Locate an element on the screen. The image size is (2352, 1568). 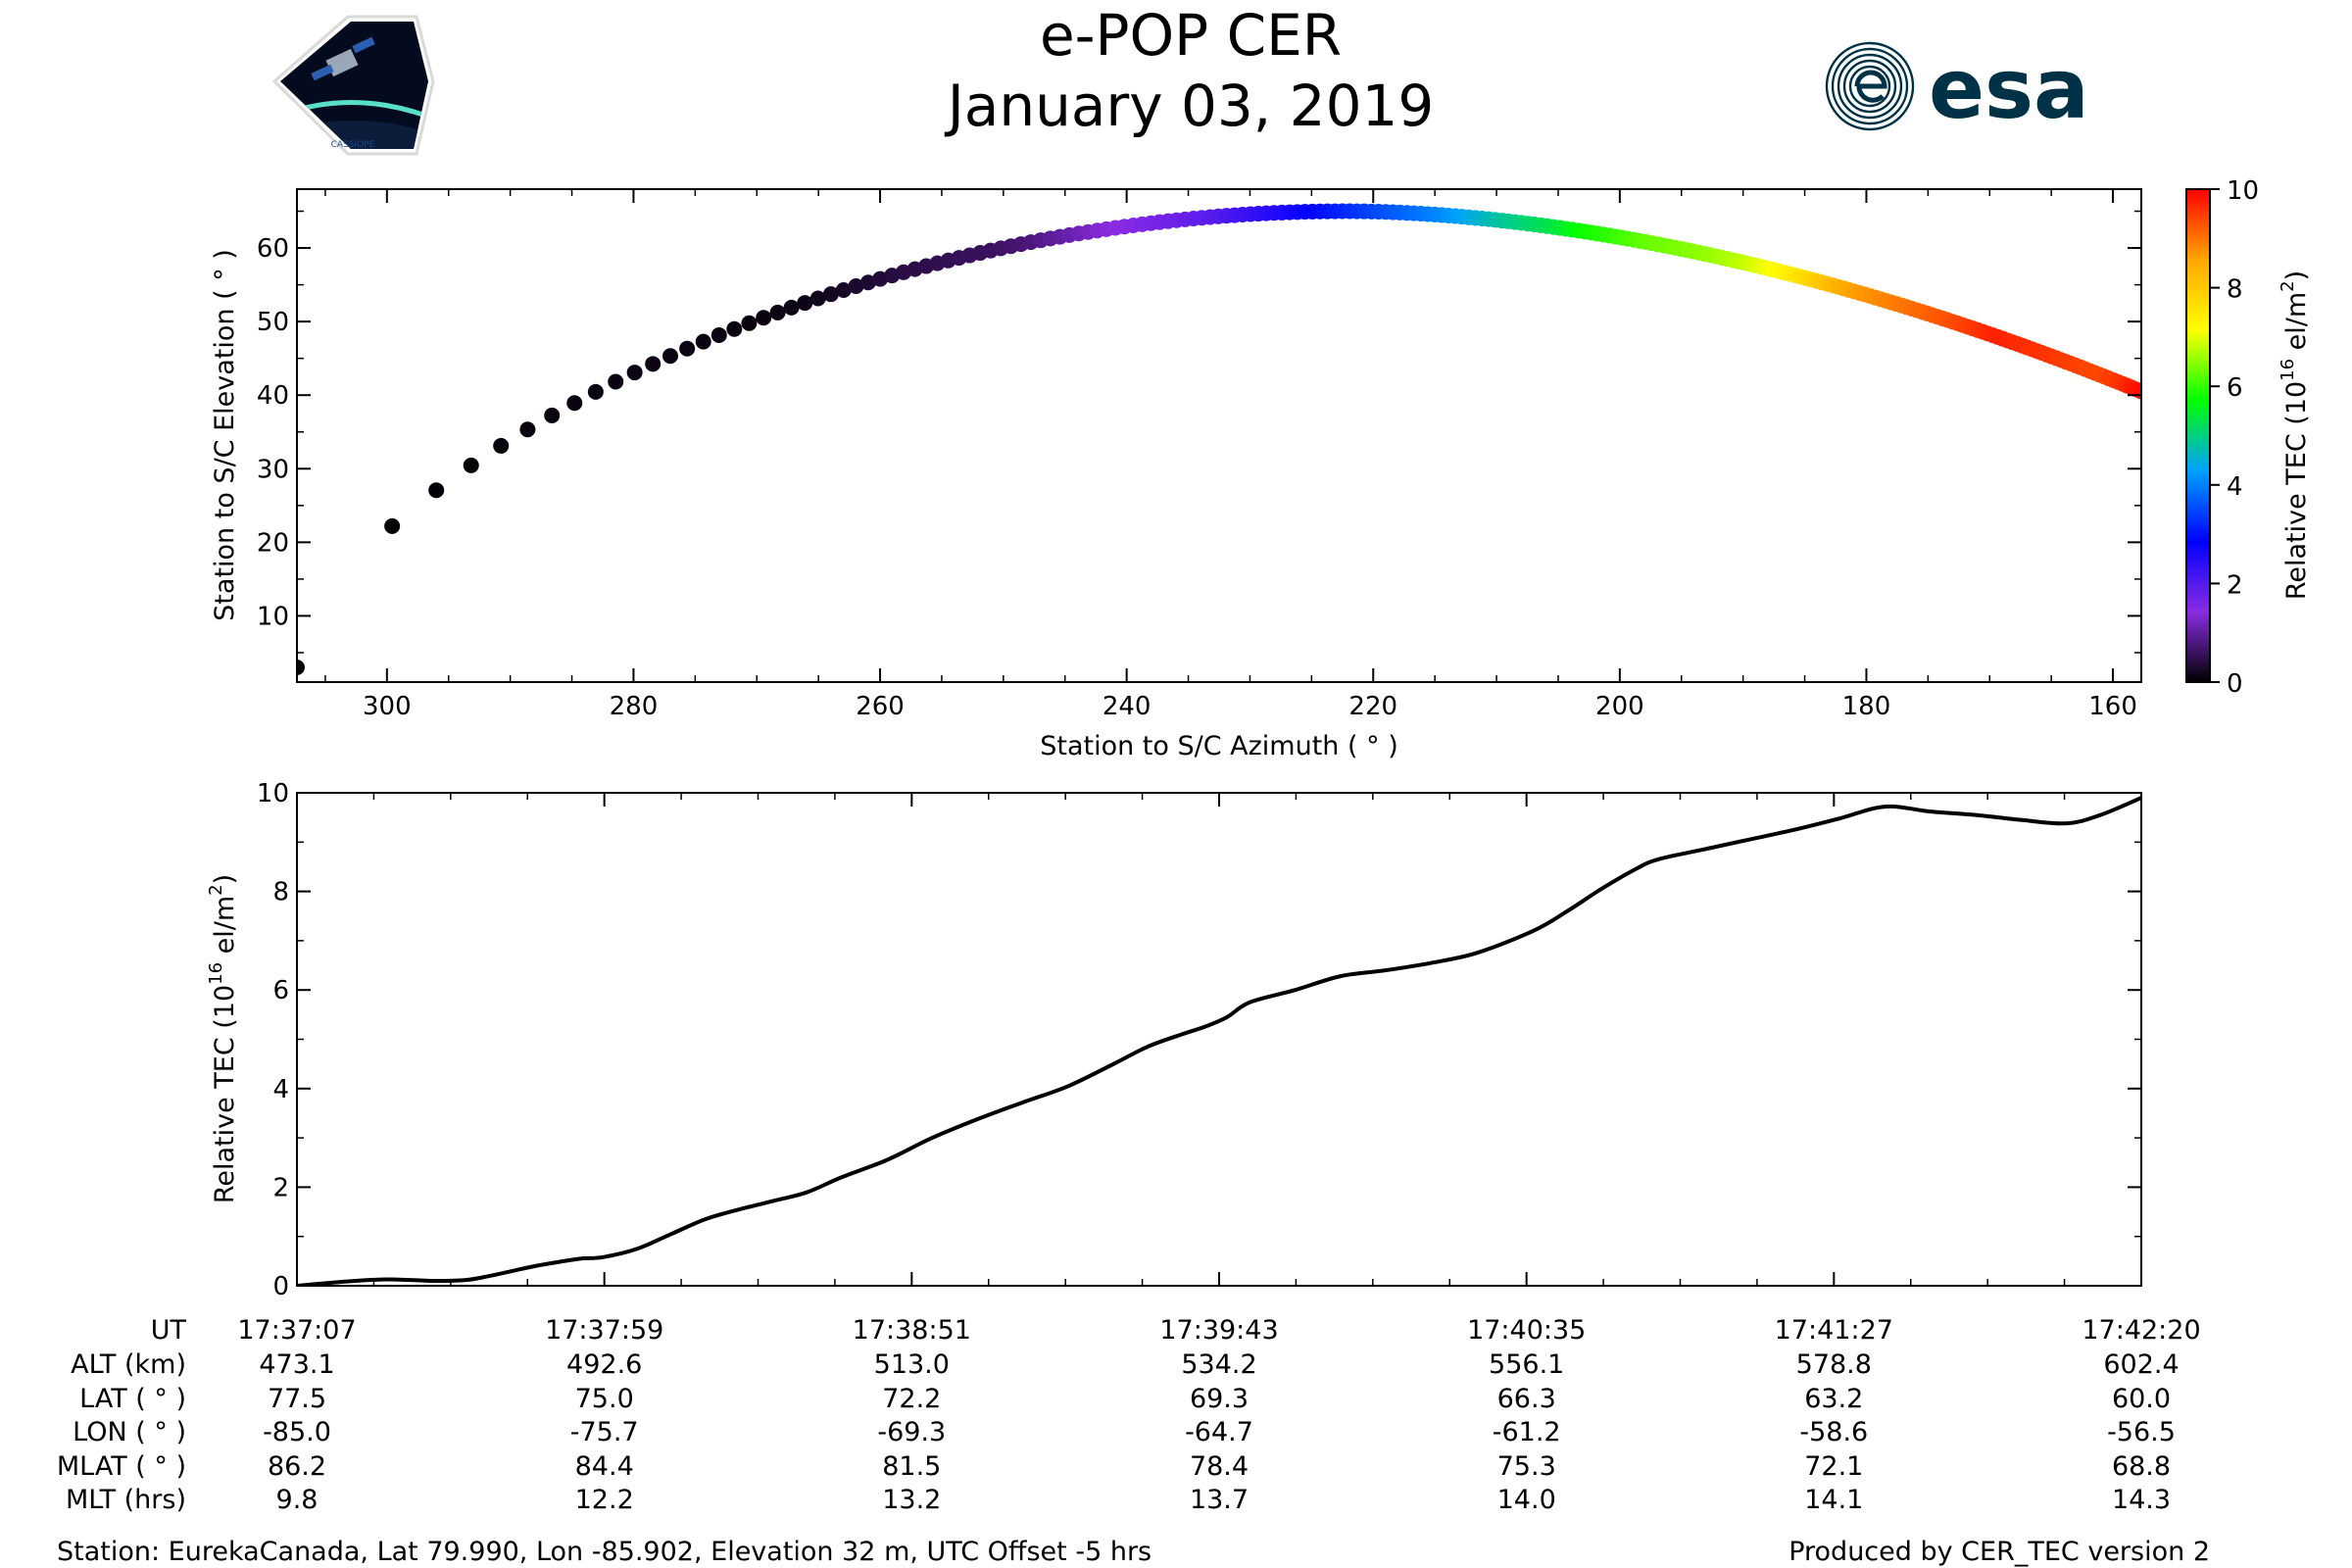
row-label-mlat: MLAT ( ° ) is located at coordinates (121, 1466).